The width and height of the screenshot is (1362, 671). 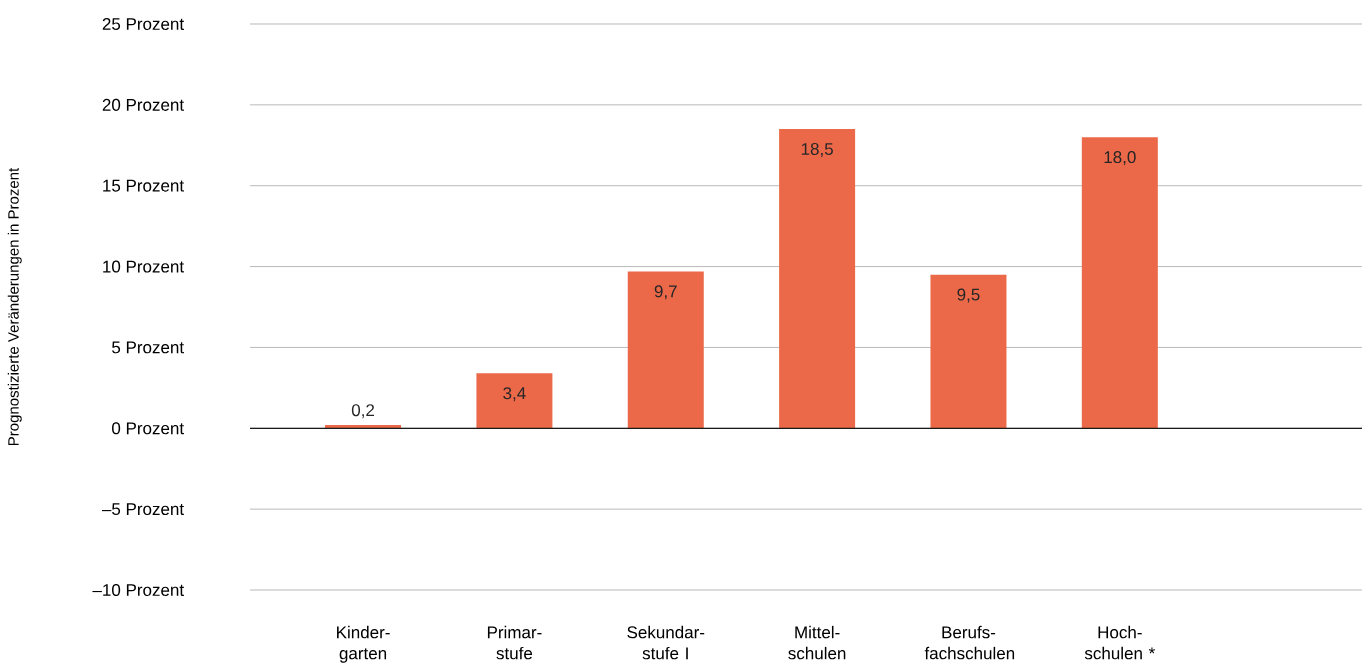 I want to click on x-tick-label: Hoch-schulen *, so click(x=1119, y=642).